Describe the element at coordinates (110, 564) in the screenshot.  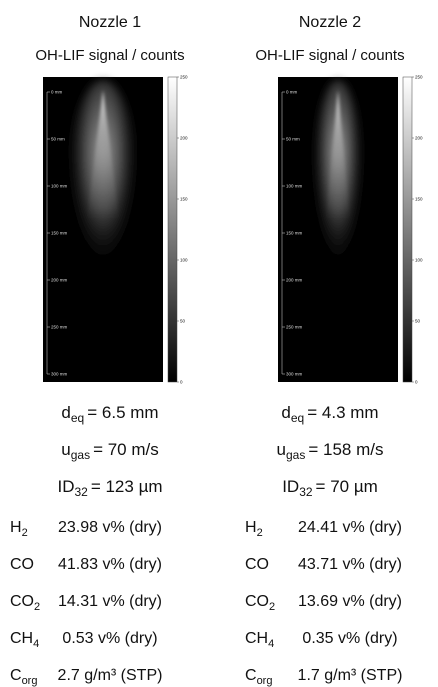
I see `species-value: 41.83 v% (dry)` at that location.